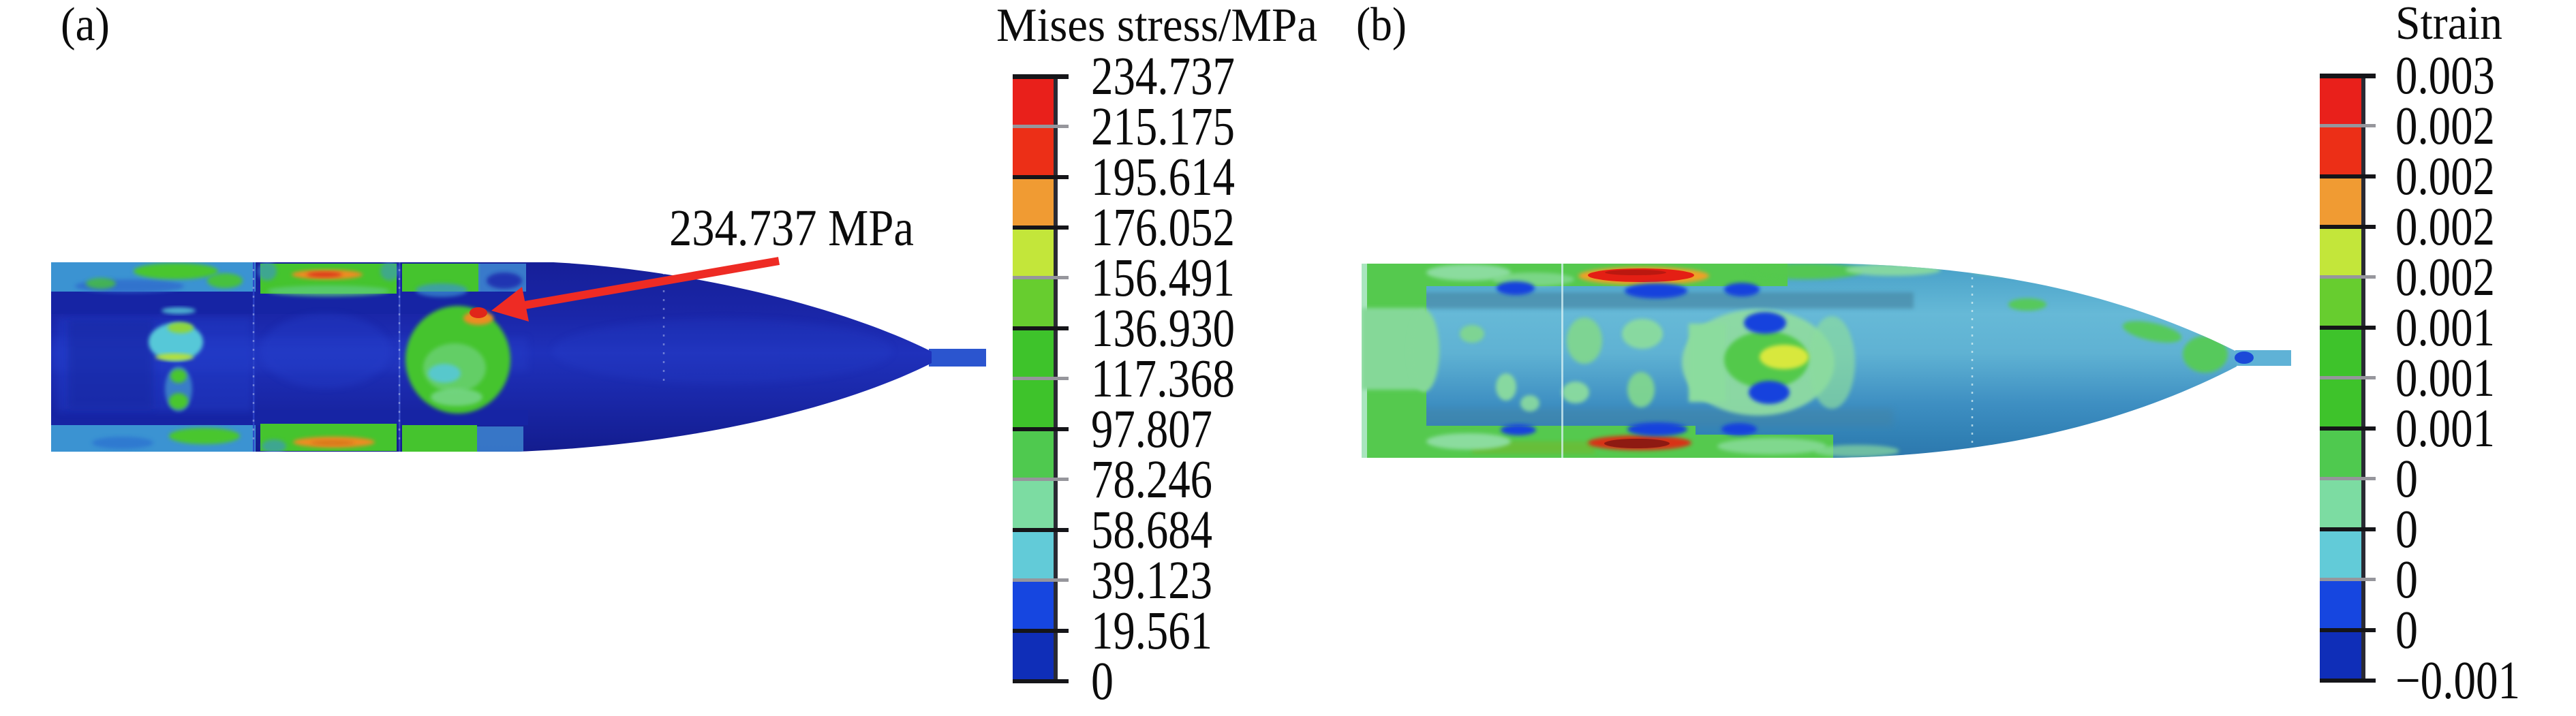  I want to click on svg-text: Mises stress/MPa, so click(1156, 26).